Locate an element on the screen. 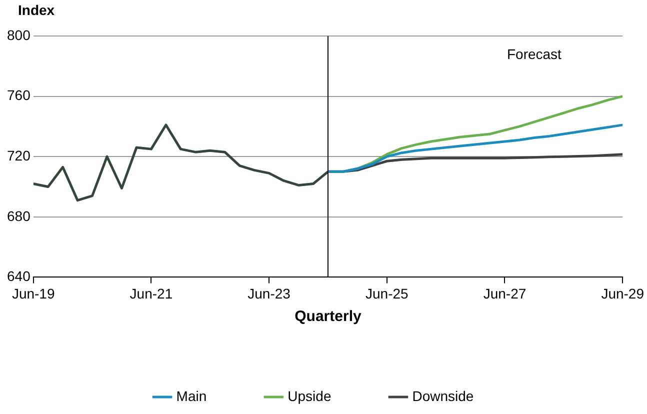 The width and height of the screenshot is (647, 414). y-tick-label: 760 is located at coordinates (19, 95).